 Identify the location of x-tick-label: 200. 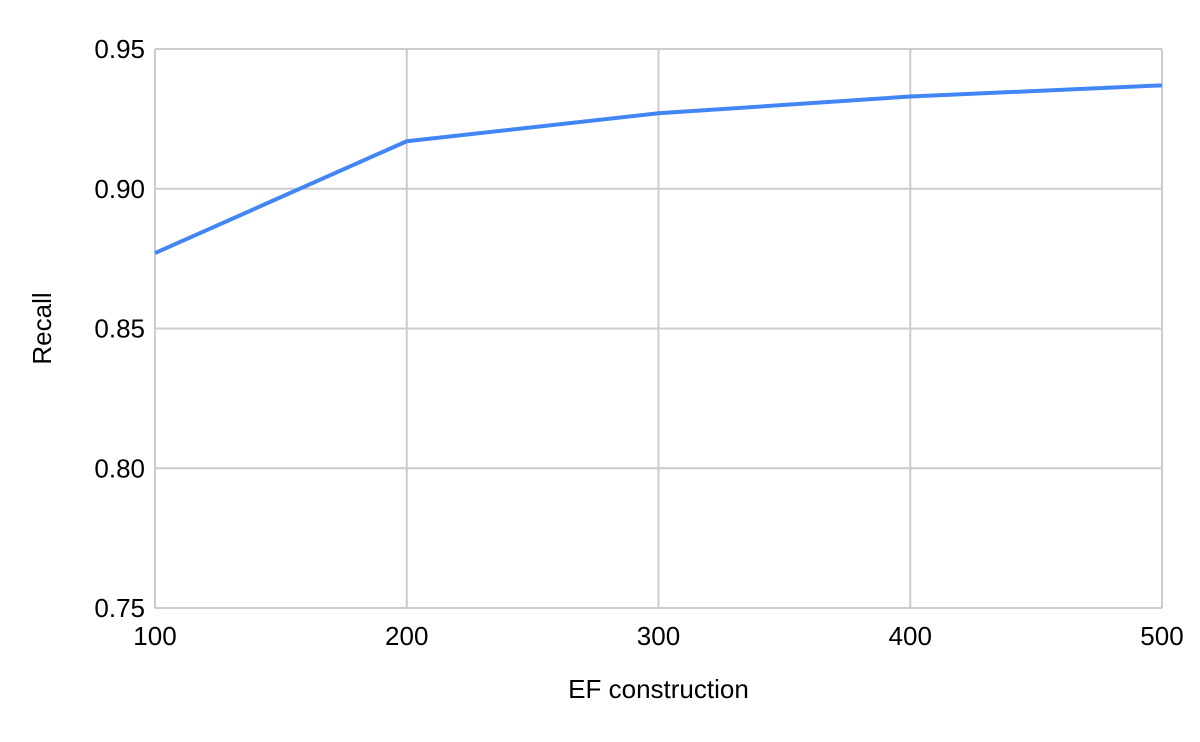
(406, 636).